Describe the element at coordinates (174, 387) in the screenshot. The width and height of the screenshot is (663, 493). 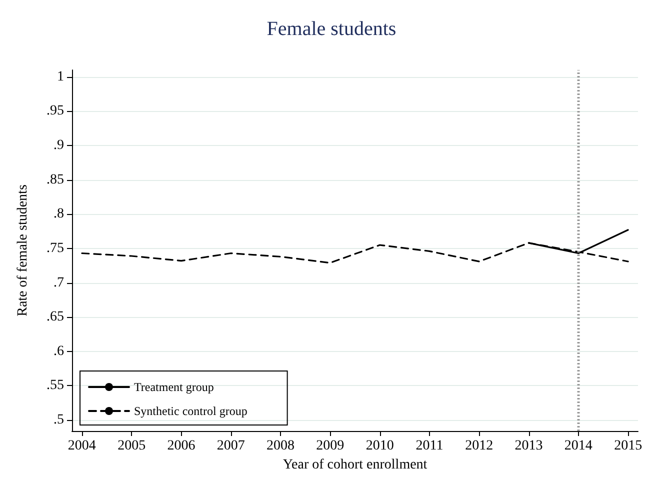
I see `legend-label: Treatment group` at that location.